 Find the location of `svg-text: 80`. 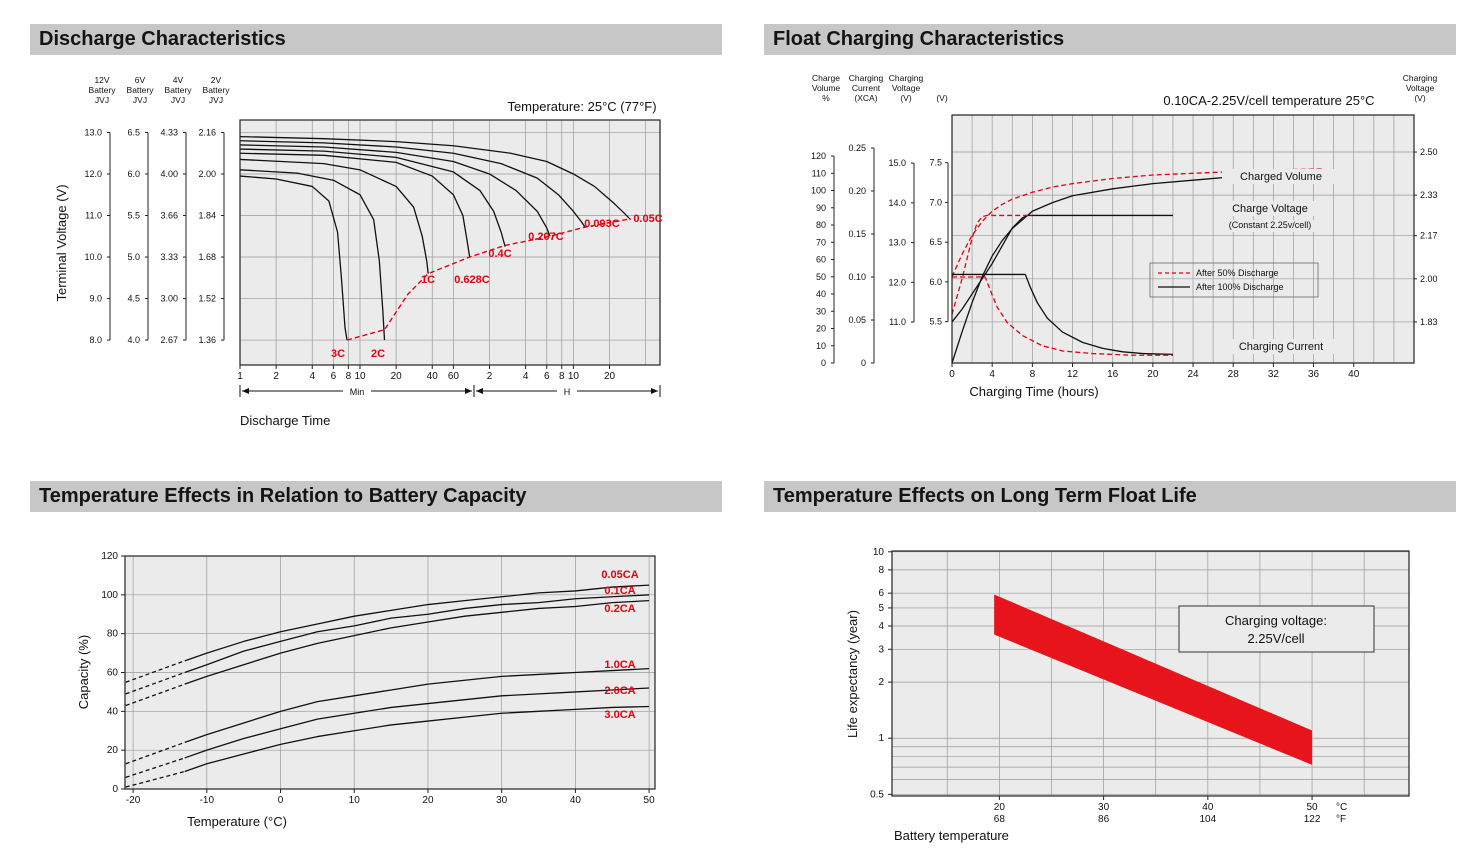

svg-text: 80 is located at coordinates (113, 634).